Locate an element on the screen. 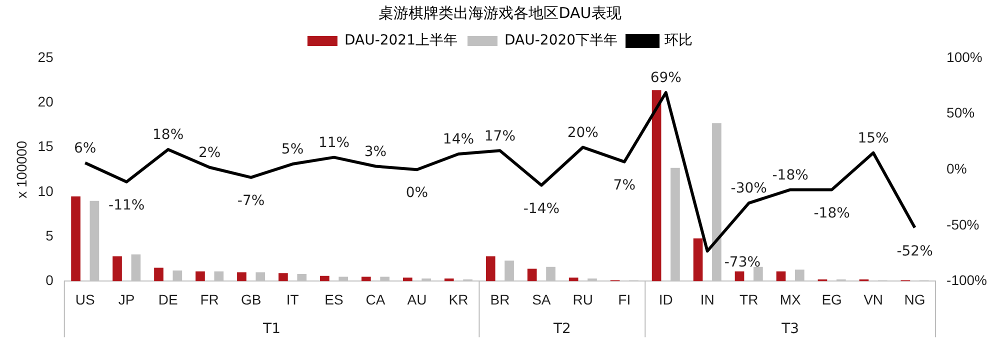  x-tick-label: VN is located at coordinates (874, 299).